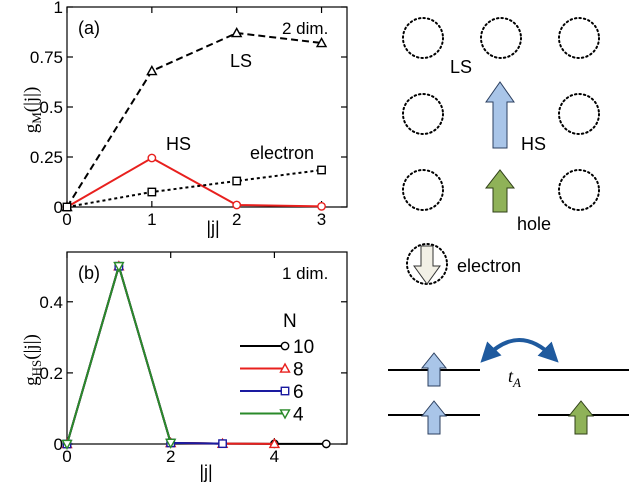  I want to click on panel-a-xlabel: |j|, so click(212, 228).